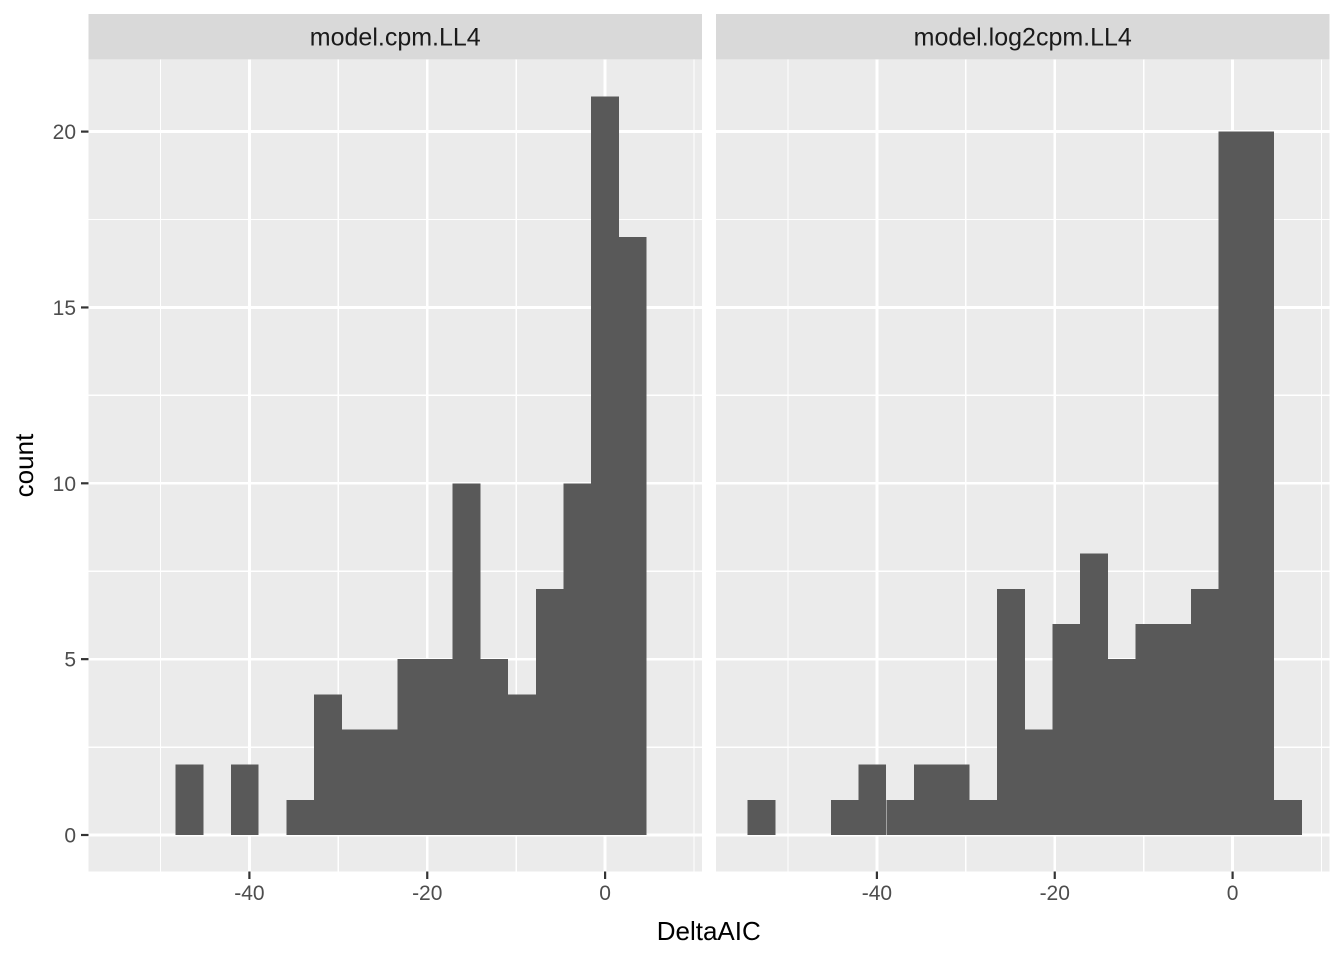 The height and width of the screenshot is (960, 1344). What do you see at coordinates (64, 308) in the screenshot?
I see `y-tick-label: 15` at bounding box center [64, 308].